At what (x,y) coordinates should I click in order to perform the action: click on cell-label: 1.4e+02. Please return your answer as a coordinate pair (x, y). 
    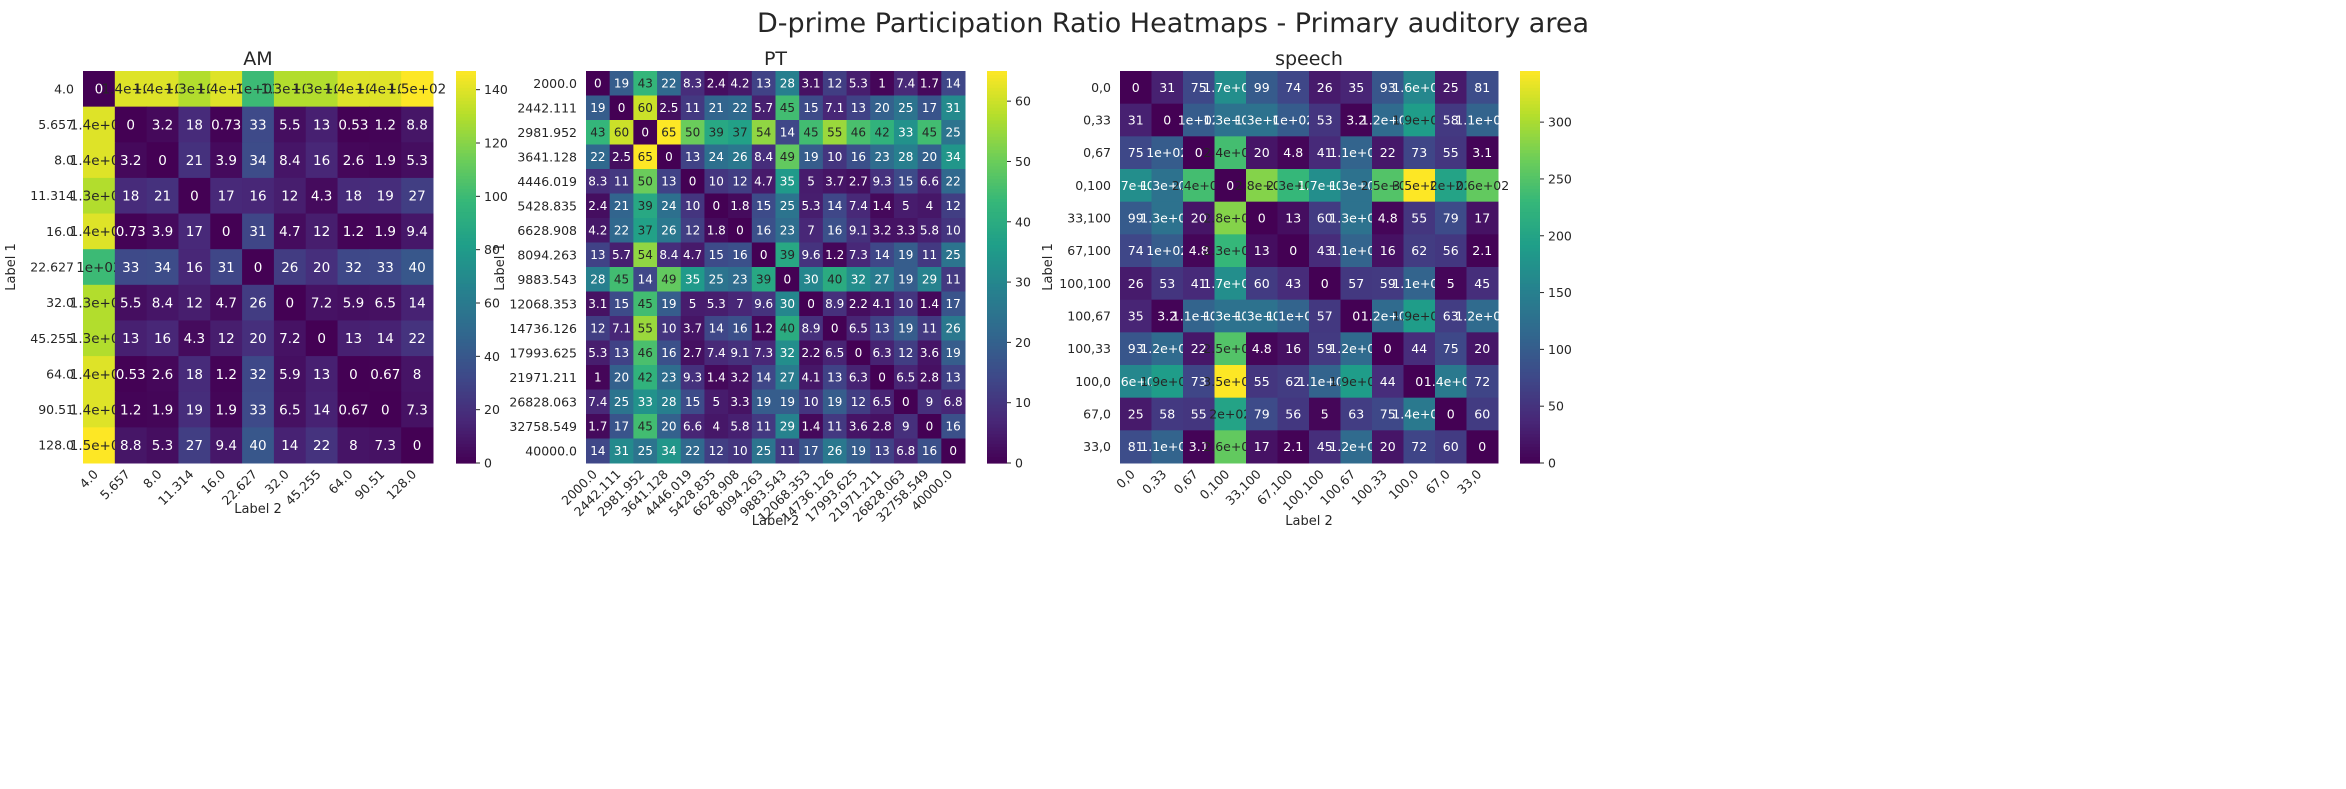
    Looking at the image, I should click on (385, 90).